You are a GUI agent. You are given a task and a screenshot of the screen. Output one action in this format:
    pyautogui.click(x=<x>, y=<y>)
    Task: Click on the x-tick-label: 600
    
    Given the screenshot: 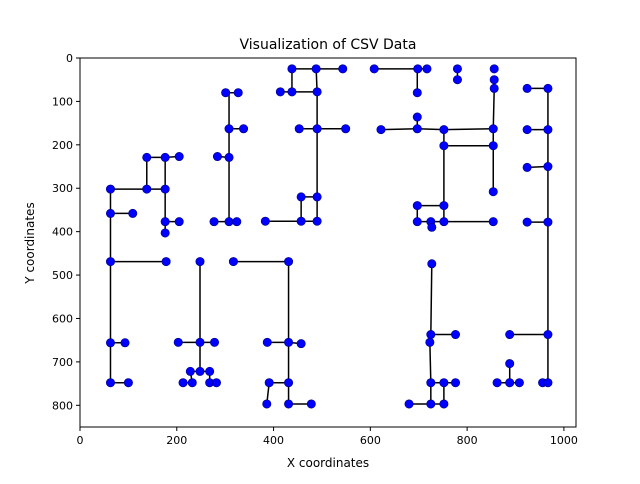 What is the action you would take?
    pyautogui.click(x=370, y=440)
    